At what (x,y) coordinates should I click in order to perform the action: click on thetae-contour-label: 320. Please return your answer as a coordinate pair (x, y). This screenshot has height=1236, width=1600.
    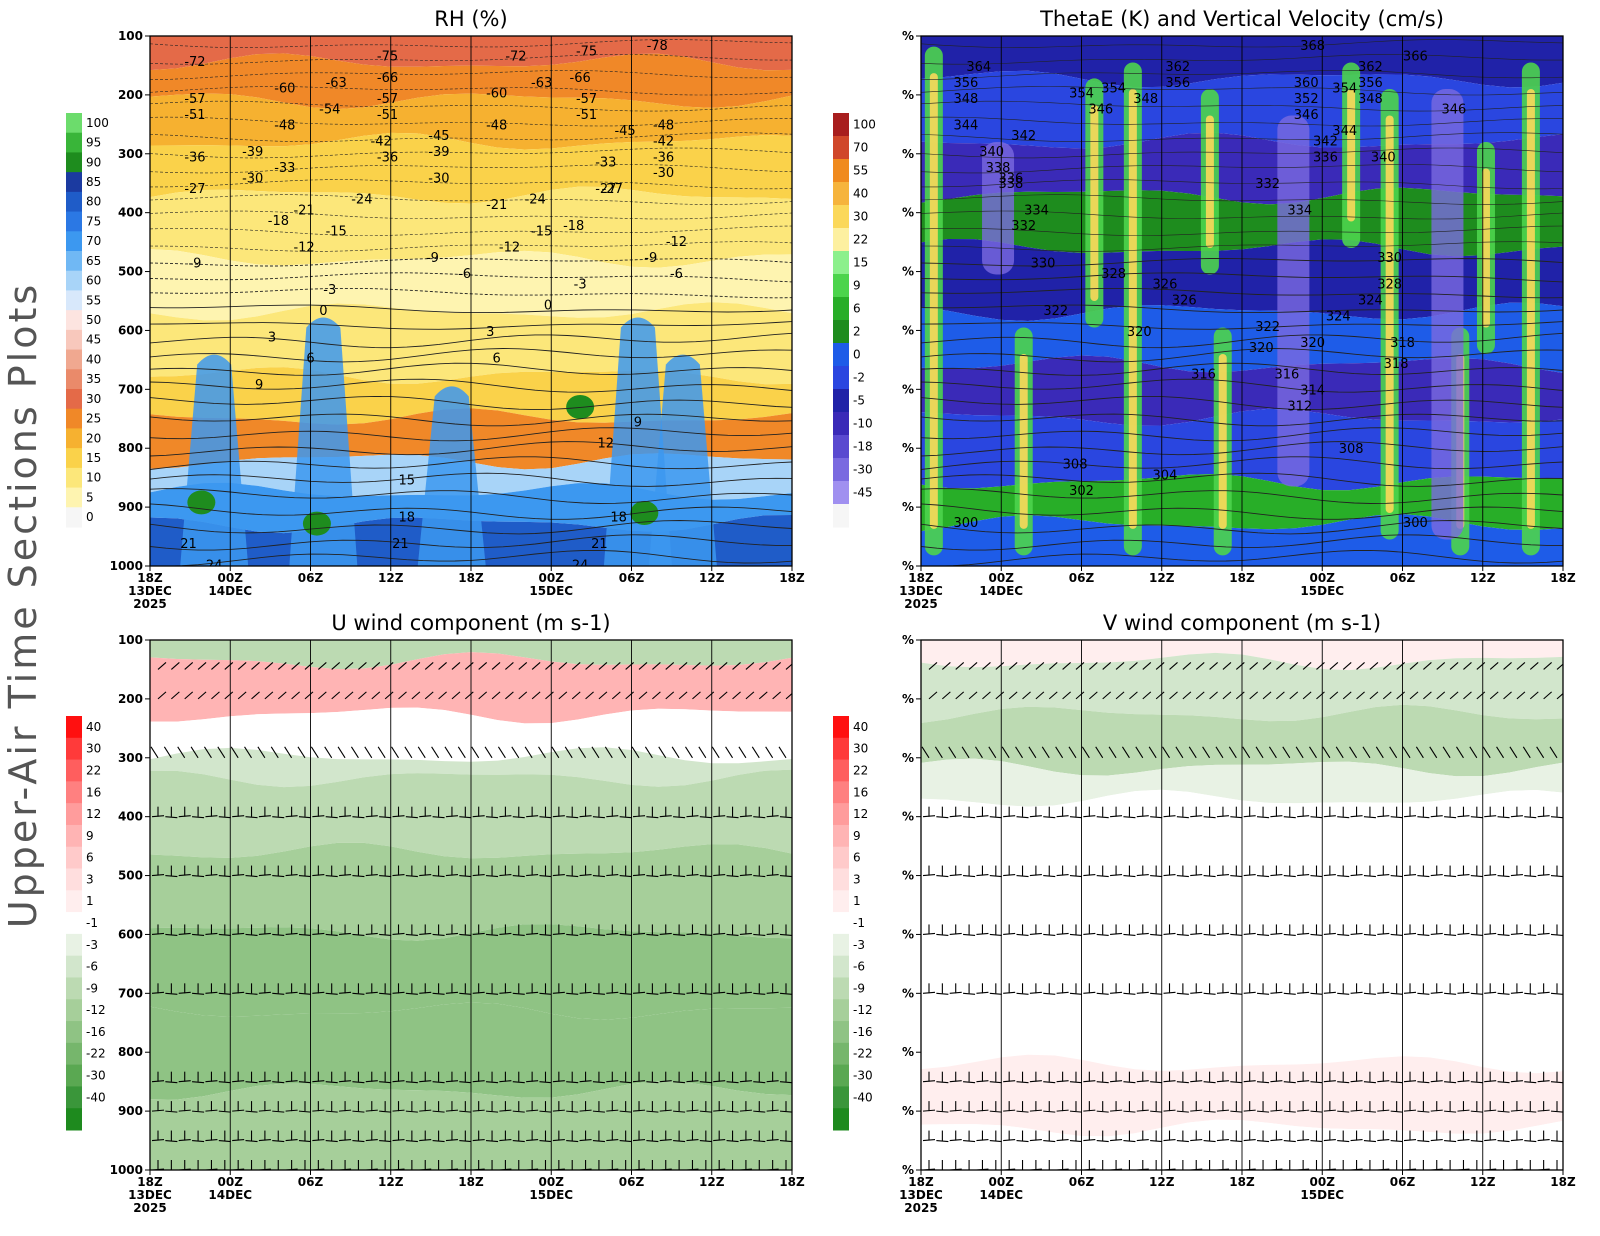
    Looking at the image, I should click on (1312, 343).